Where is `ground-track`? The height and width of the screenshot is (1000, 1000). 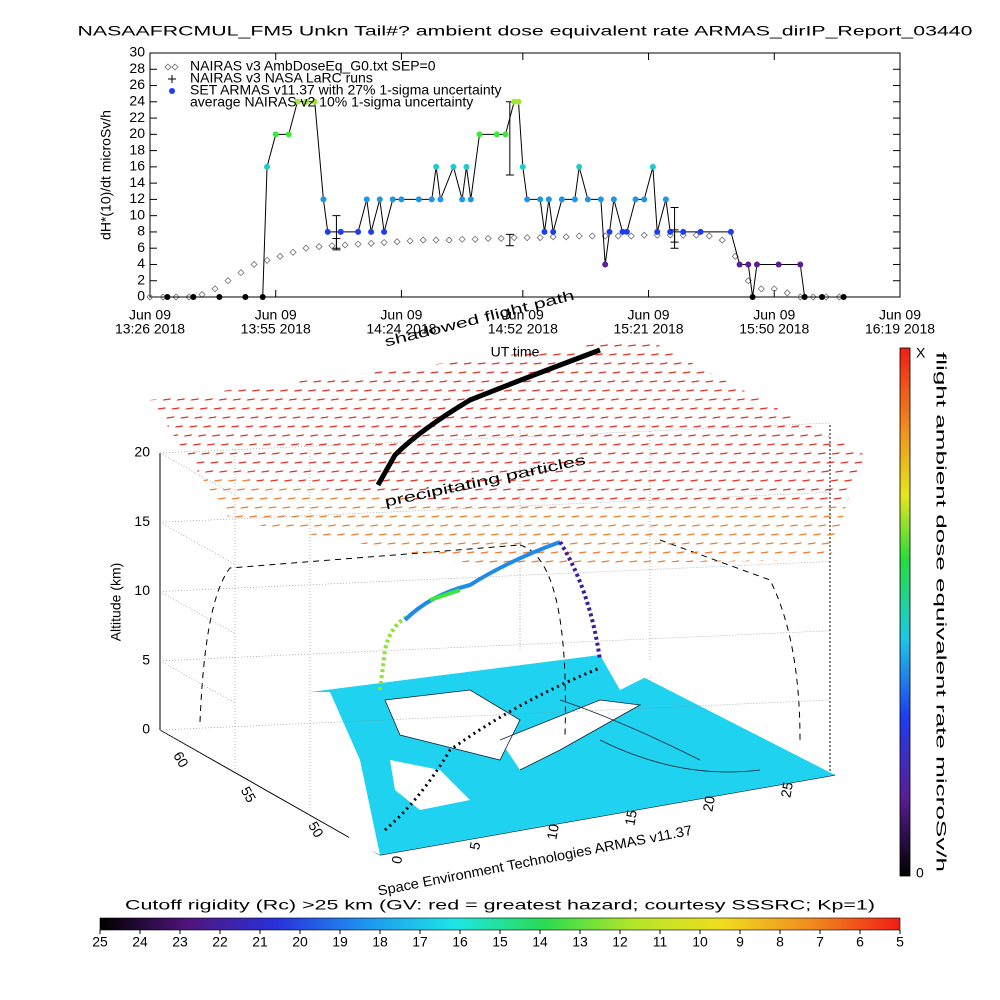
ground-track is located at coordinates (492, 749).